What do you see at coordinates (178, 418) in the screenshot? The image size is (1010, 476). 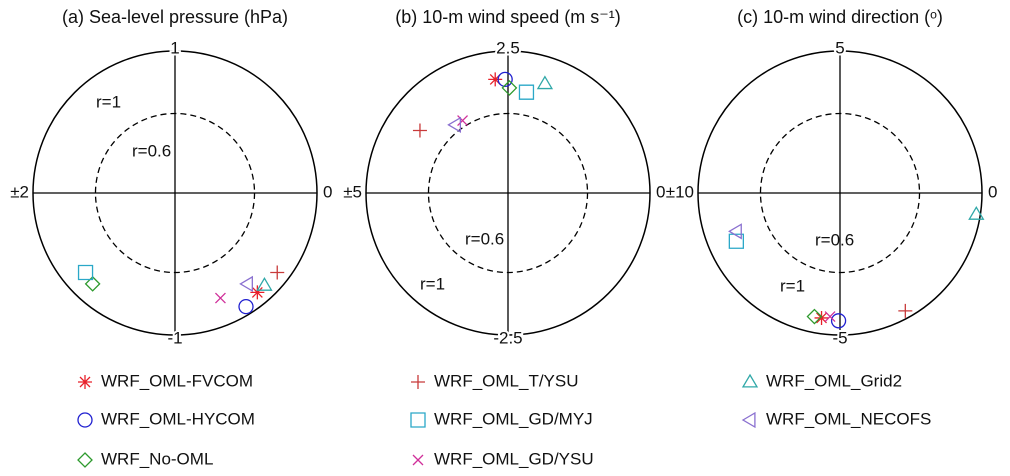 I see `legend-label: WRF_OML-HYCOM` at bounding box center [178, 418].